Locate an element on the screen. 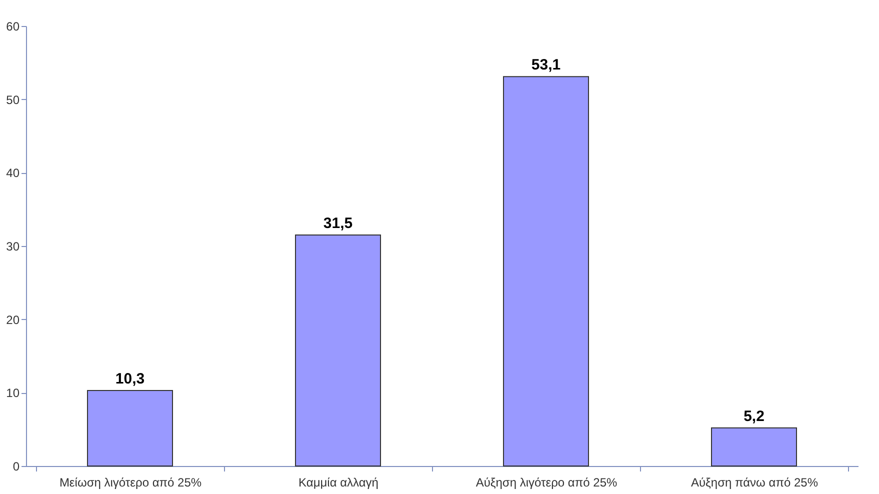 Image resolution: width=879 pixels, height=494 pixels. y-tick-label: 40 is located at coordinates (13, 173).